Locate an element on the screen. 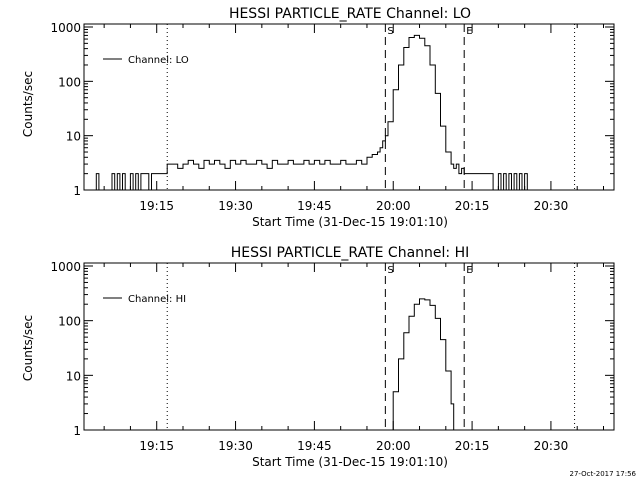  series-line is located at coordinates (422, 364).